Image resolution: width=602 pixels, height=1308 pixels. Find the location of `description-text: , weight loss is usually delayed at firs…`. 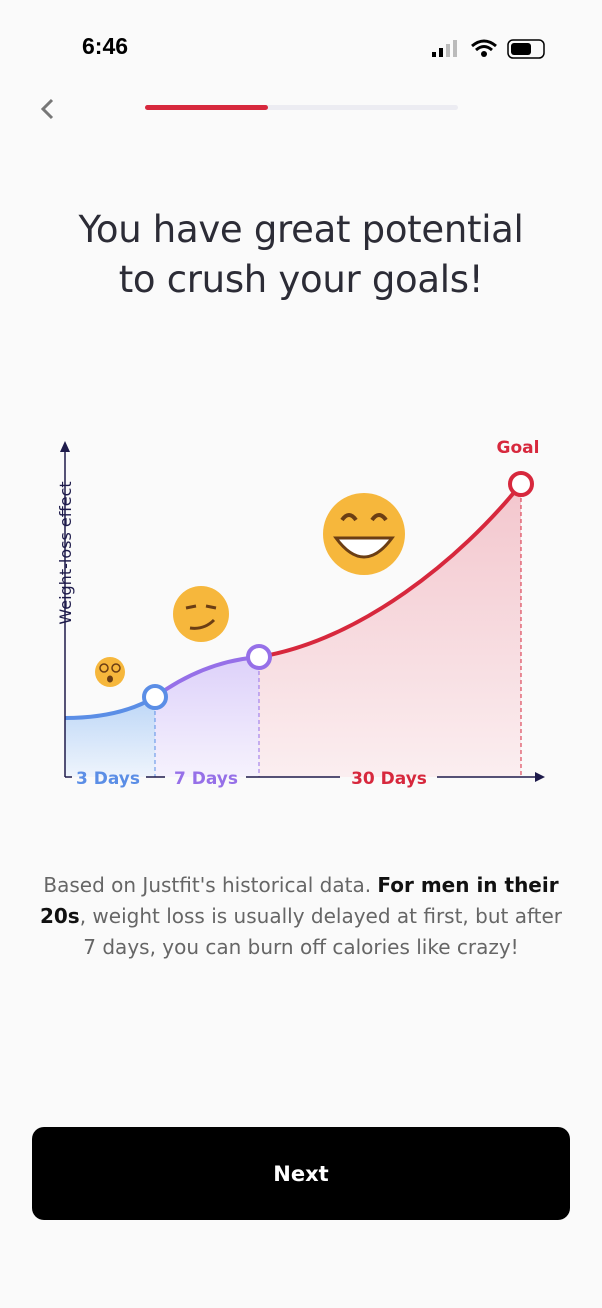

description-text: , weight loss is usually delayed at firs… is located at coordinates (321, 931).